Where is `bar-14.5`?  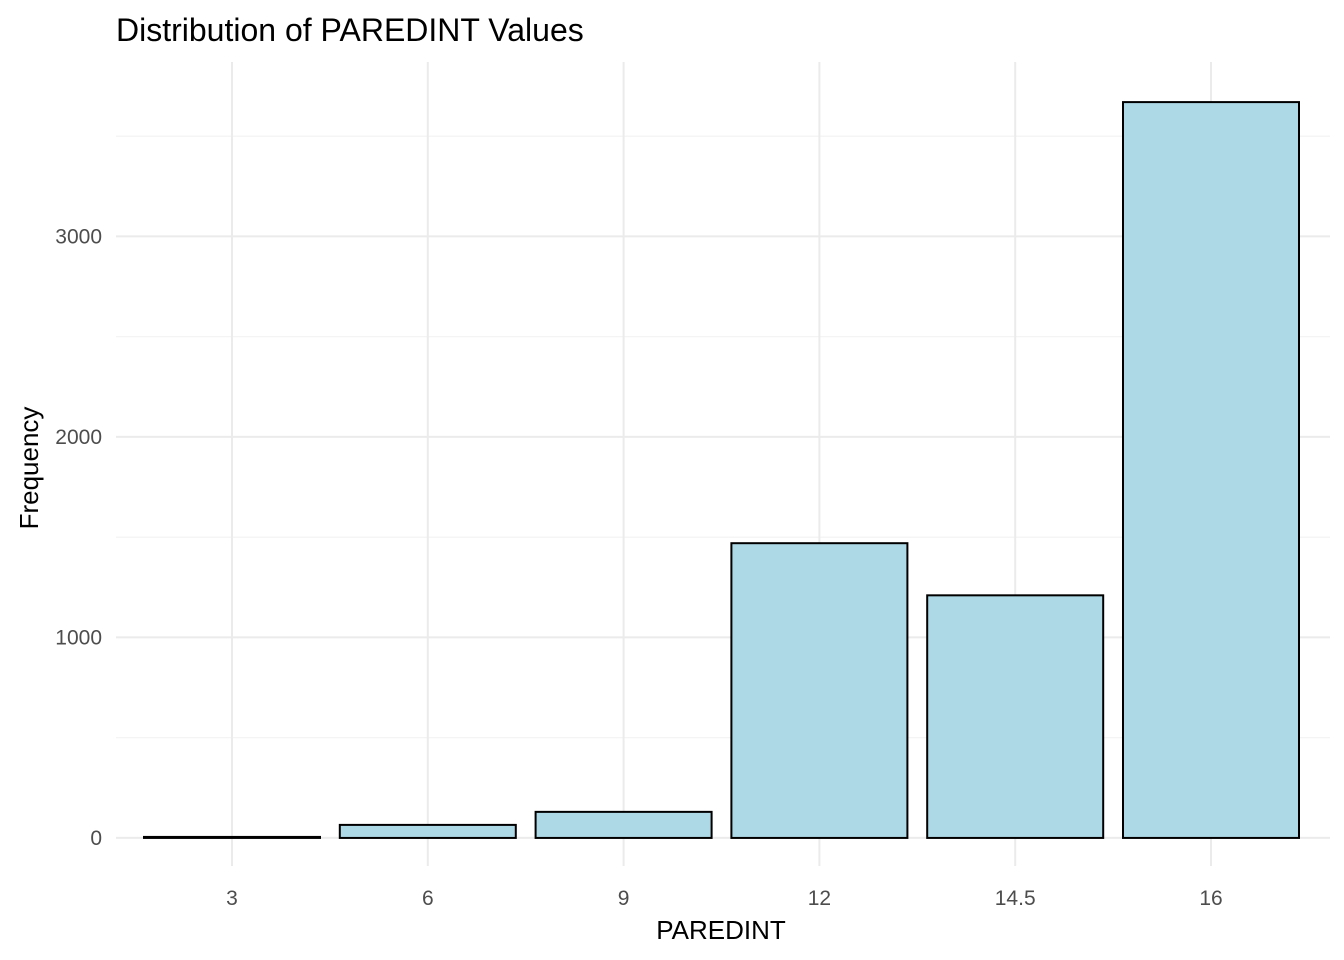 bar-14.5 is located at coordinates (1015, 716).